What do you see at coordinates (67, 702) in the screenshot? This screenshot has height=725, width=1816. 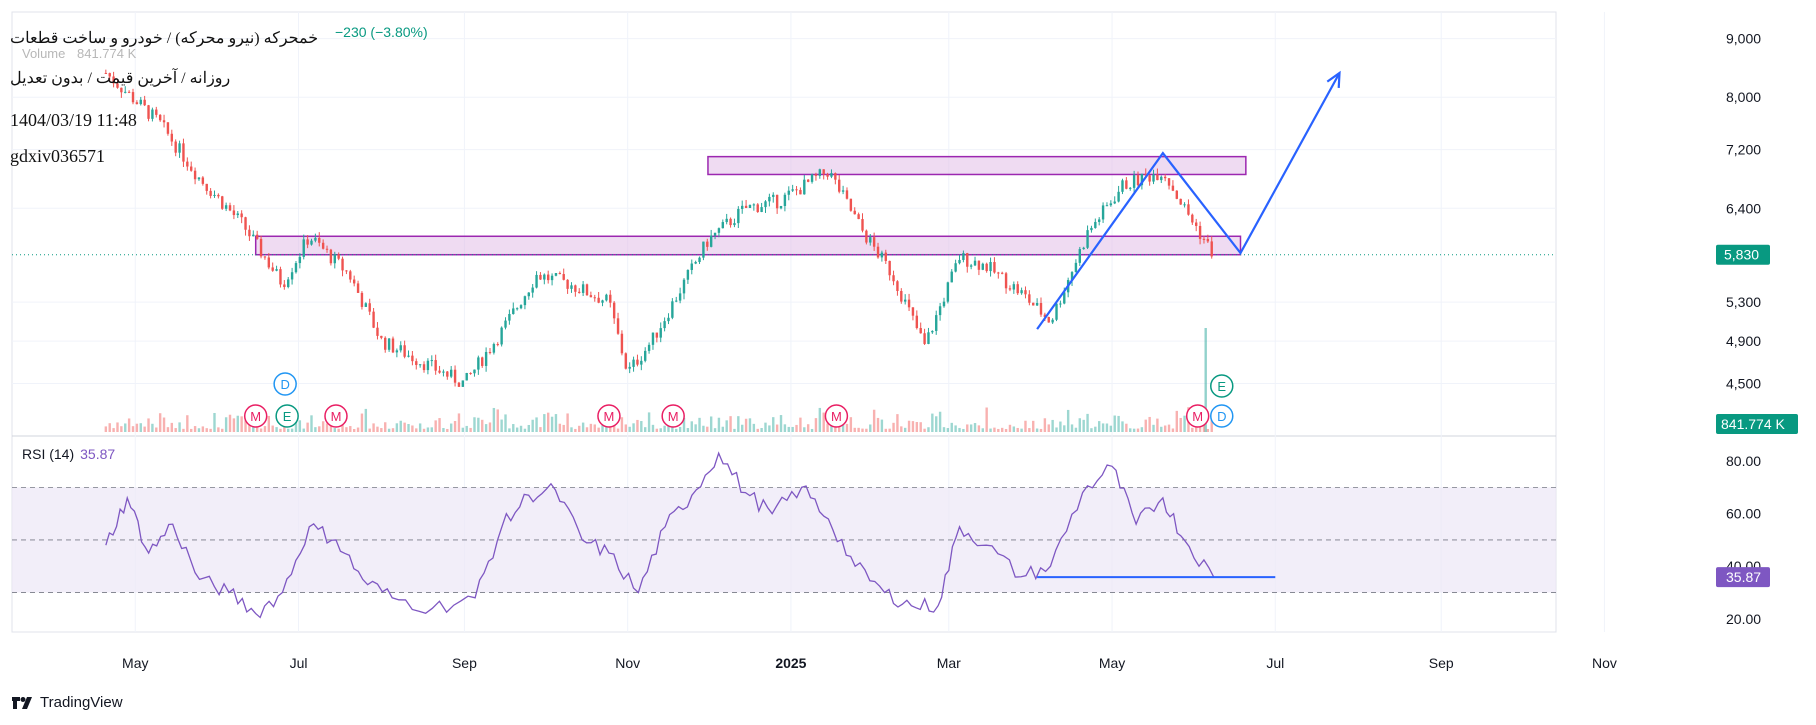 I see `tradingview-brand: TradingView` at bounding box center [67, 702].